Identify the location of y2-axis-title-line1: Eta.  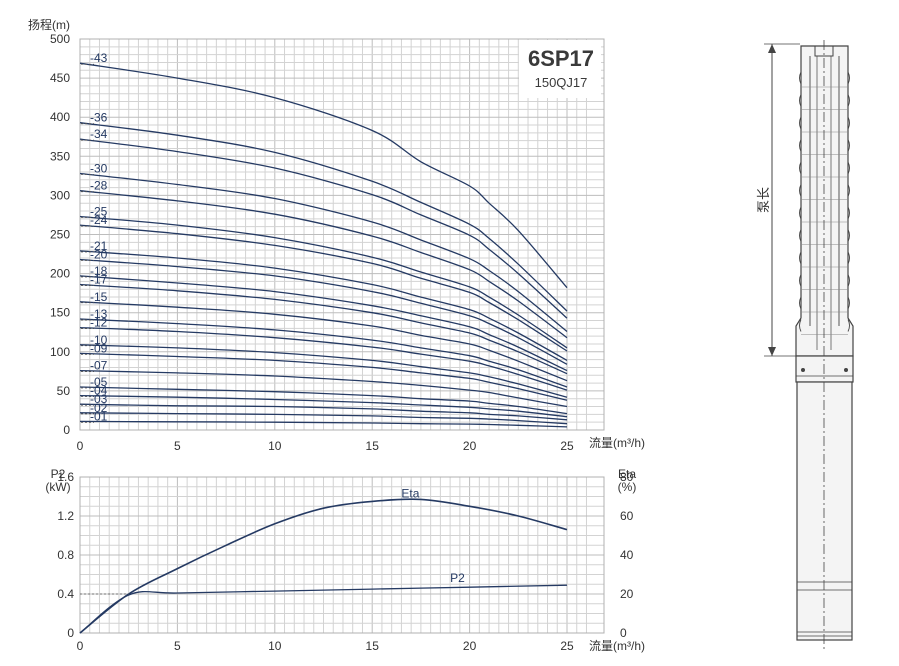
(627, 474).